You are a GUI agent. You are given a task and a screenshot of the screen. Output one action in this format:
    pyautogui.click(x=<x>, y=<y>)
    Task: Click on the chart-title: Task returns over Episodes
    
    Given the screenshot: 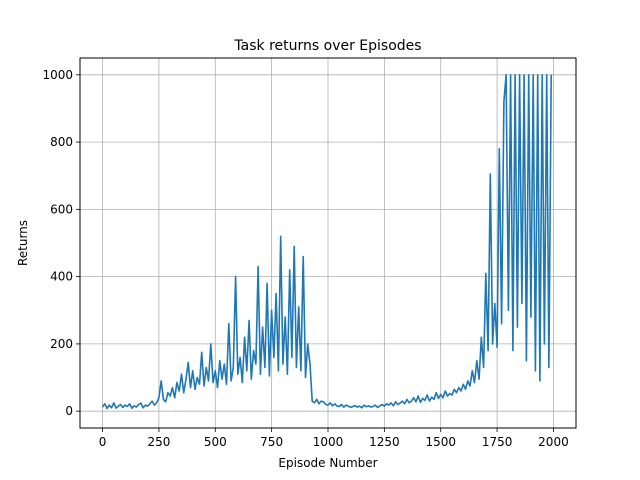 What is the action you would take?
    pyautogui.click(x=327, y=46)
    